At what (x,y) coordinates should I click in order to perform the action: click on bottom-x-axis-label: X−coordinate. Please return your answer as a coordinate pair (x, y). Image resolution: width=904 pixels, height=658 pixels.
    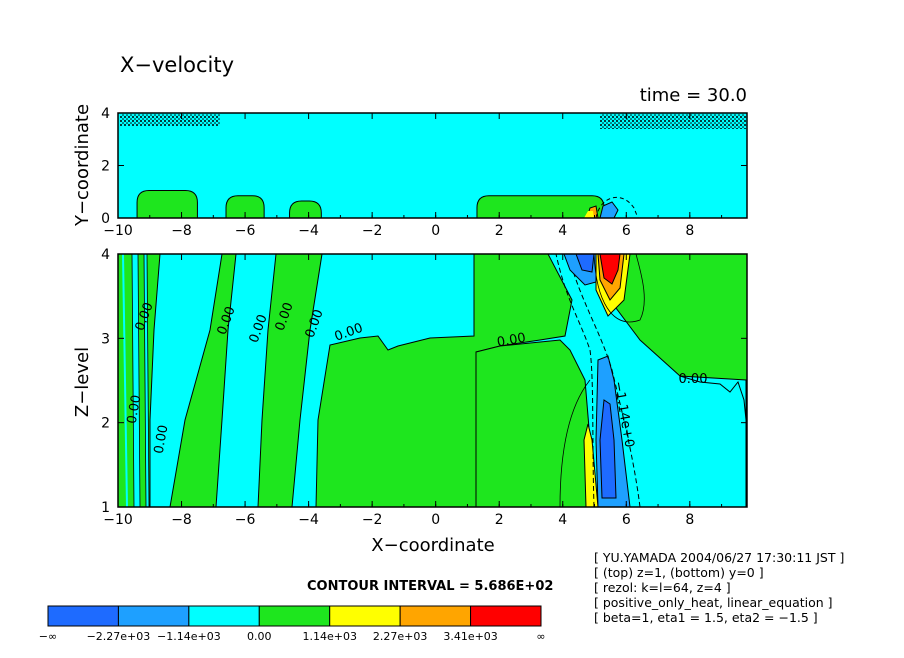
    Looking at the image, I should click on (432, 545).